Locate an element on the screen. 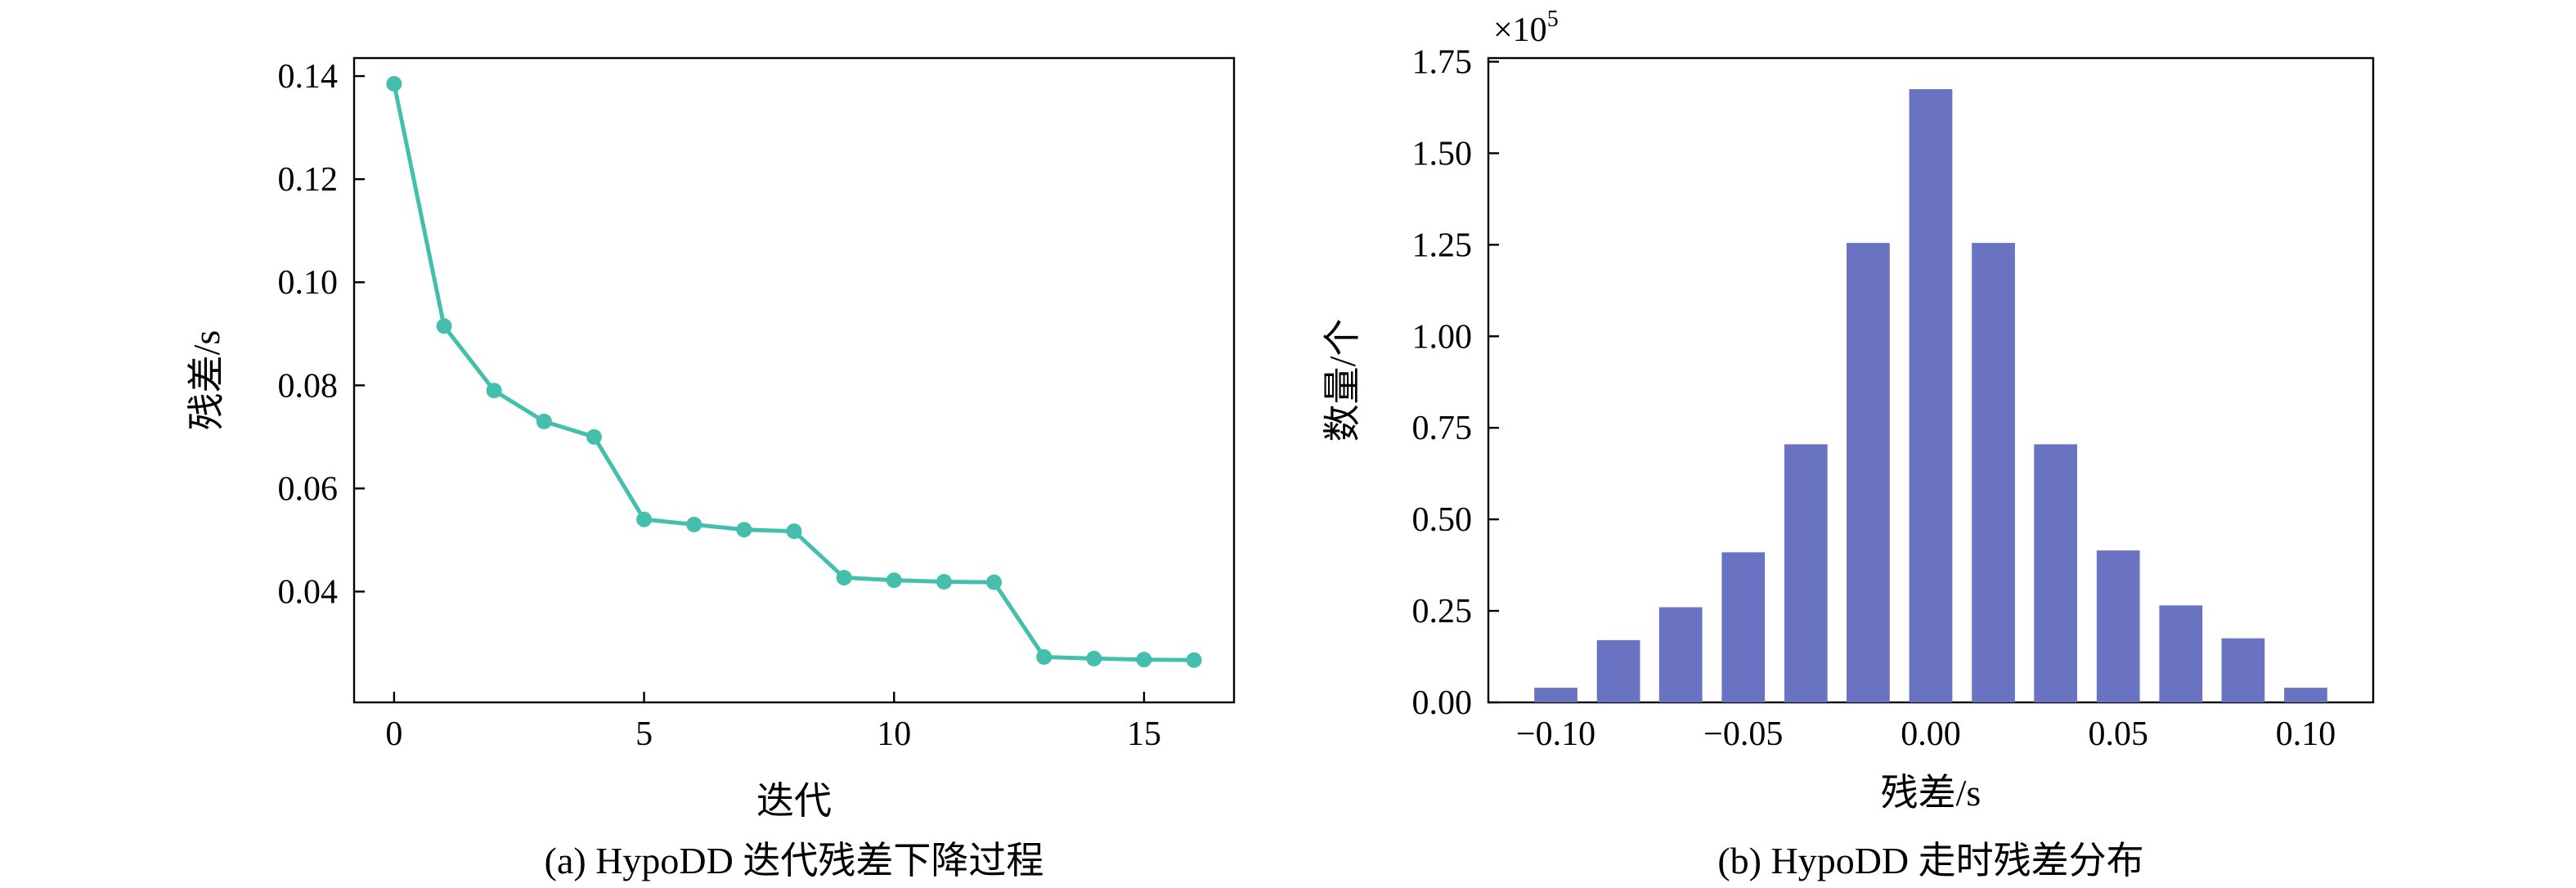 This screenshot has height=888, width=2576. panel-a-y-tick-label: 0.04 is located at coordinates (308, 592).